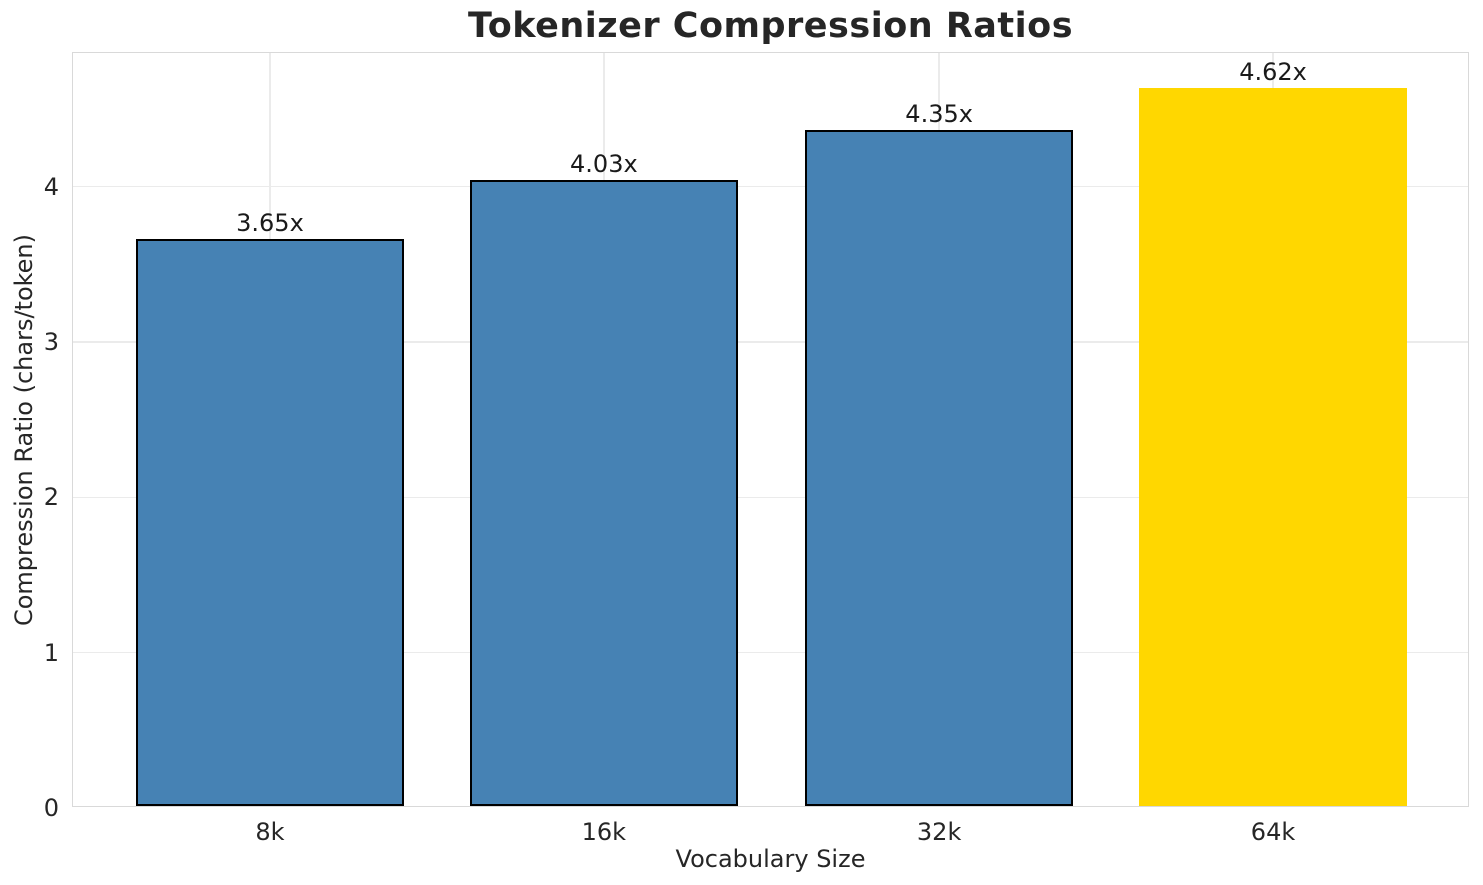  What do you see at coordinates (770, 859) in the screenshot?
I see `x-axis-label: Vocabulary Size` at bounding box center [770, 859].